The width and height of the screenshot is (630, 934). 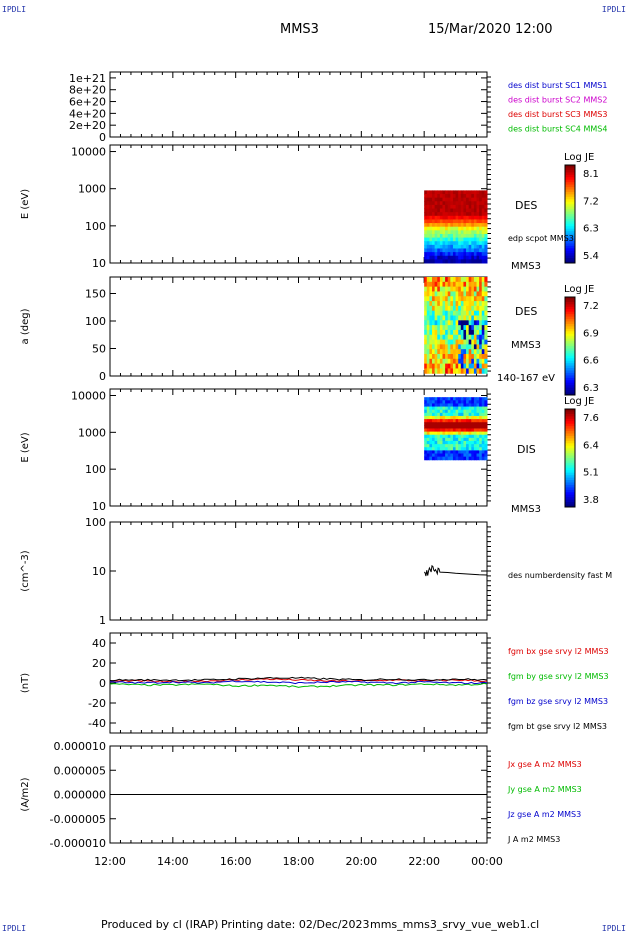 What do you see at coordinates (579, 157) in the screenshot?
I see `colorbar-title-1: Log JE` at bounding box center [579, 157].